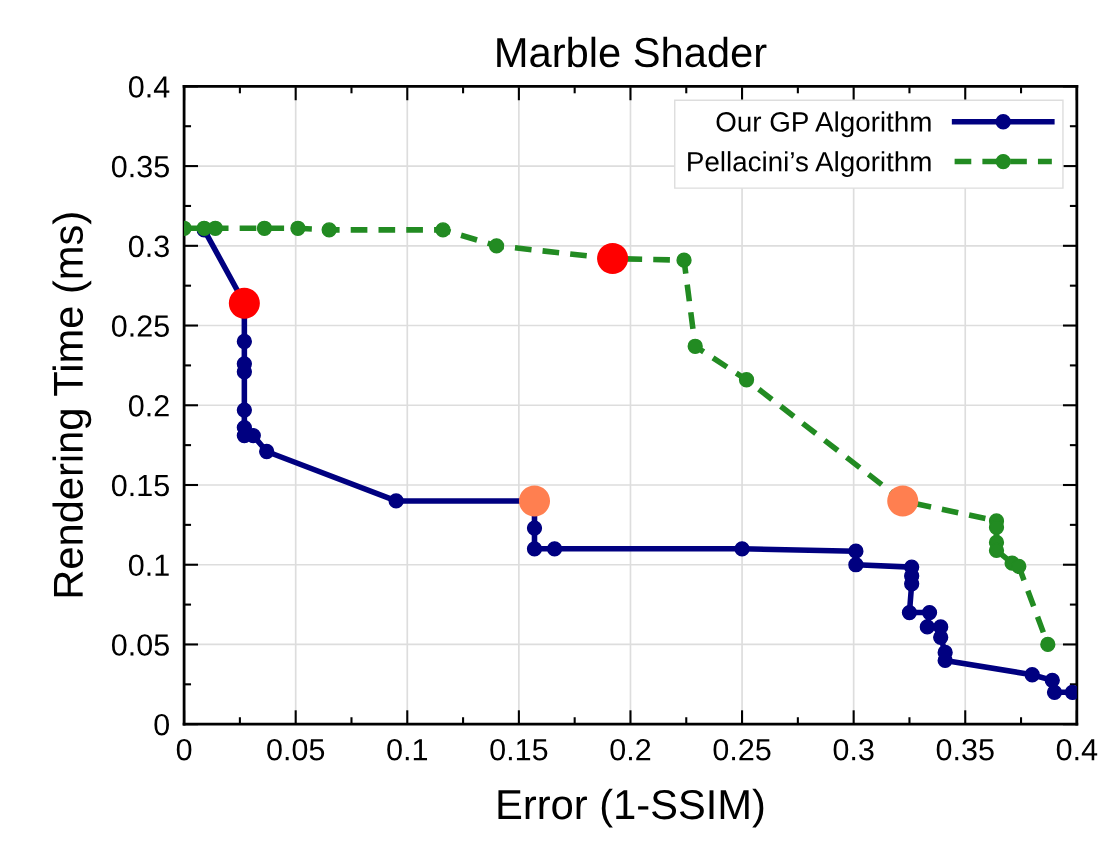 The width and height of the screenshot is (1109, 855). I want to click on y-tick-label: 0.05, so click(140, 645).